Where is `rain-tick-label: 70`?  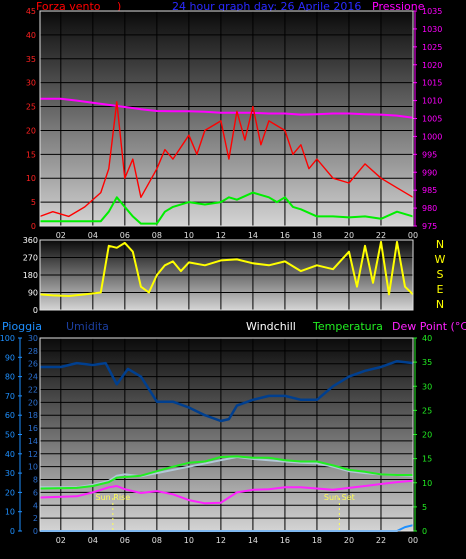
rain-tick-label: 70 is located at coordinates (10, 396).